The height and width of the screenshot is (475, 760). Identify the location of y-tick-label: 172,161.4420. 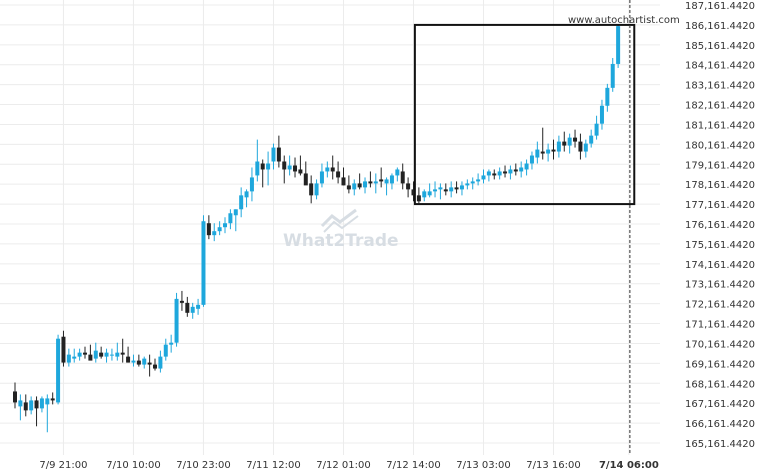
(720, 305).